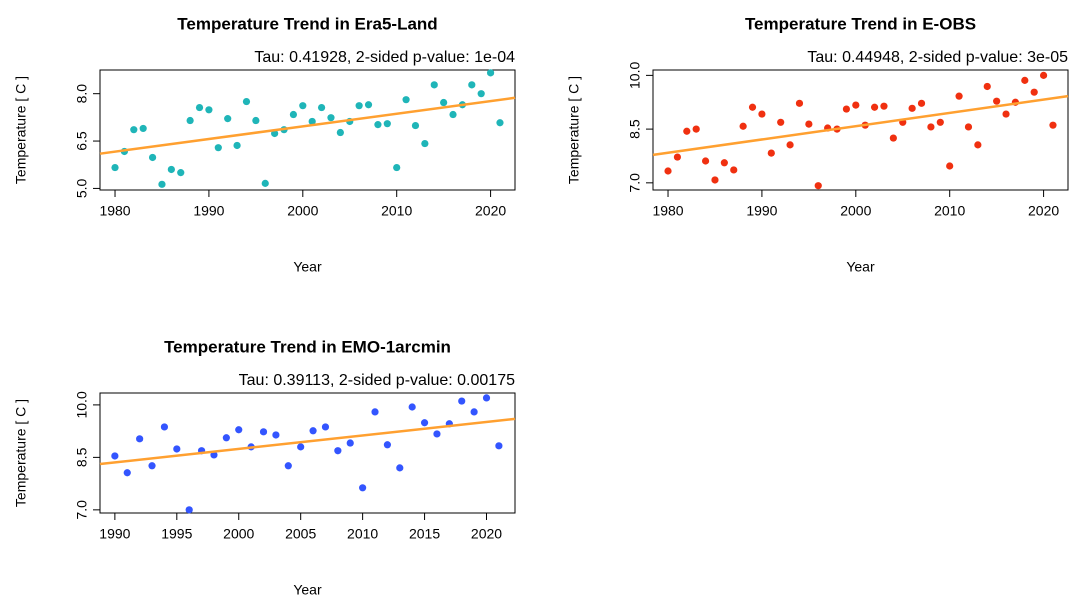 This screenshot has height=600, width=1071. What do you see at coordinates (300, 534) in the screenshot?
I see `x-tick-label: 2005` at bounding box center [300, 534].